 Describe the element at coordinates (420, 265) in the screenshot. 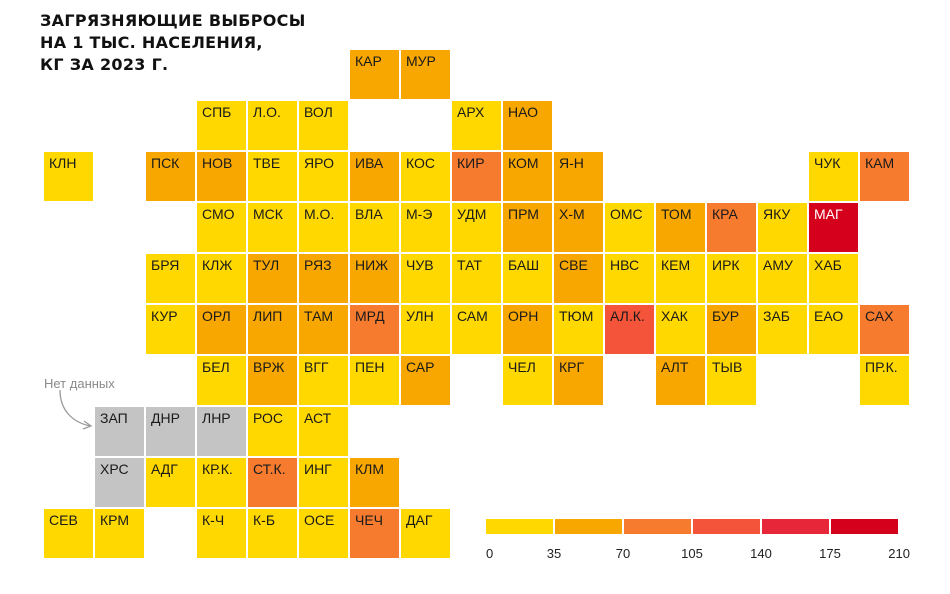

I see `region-label: ЧУВ` at that location.